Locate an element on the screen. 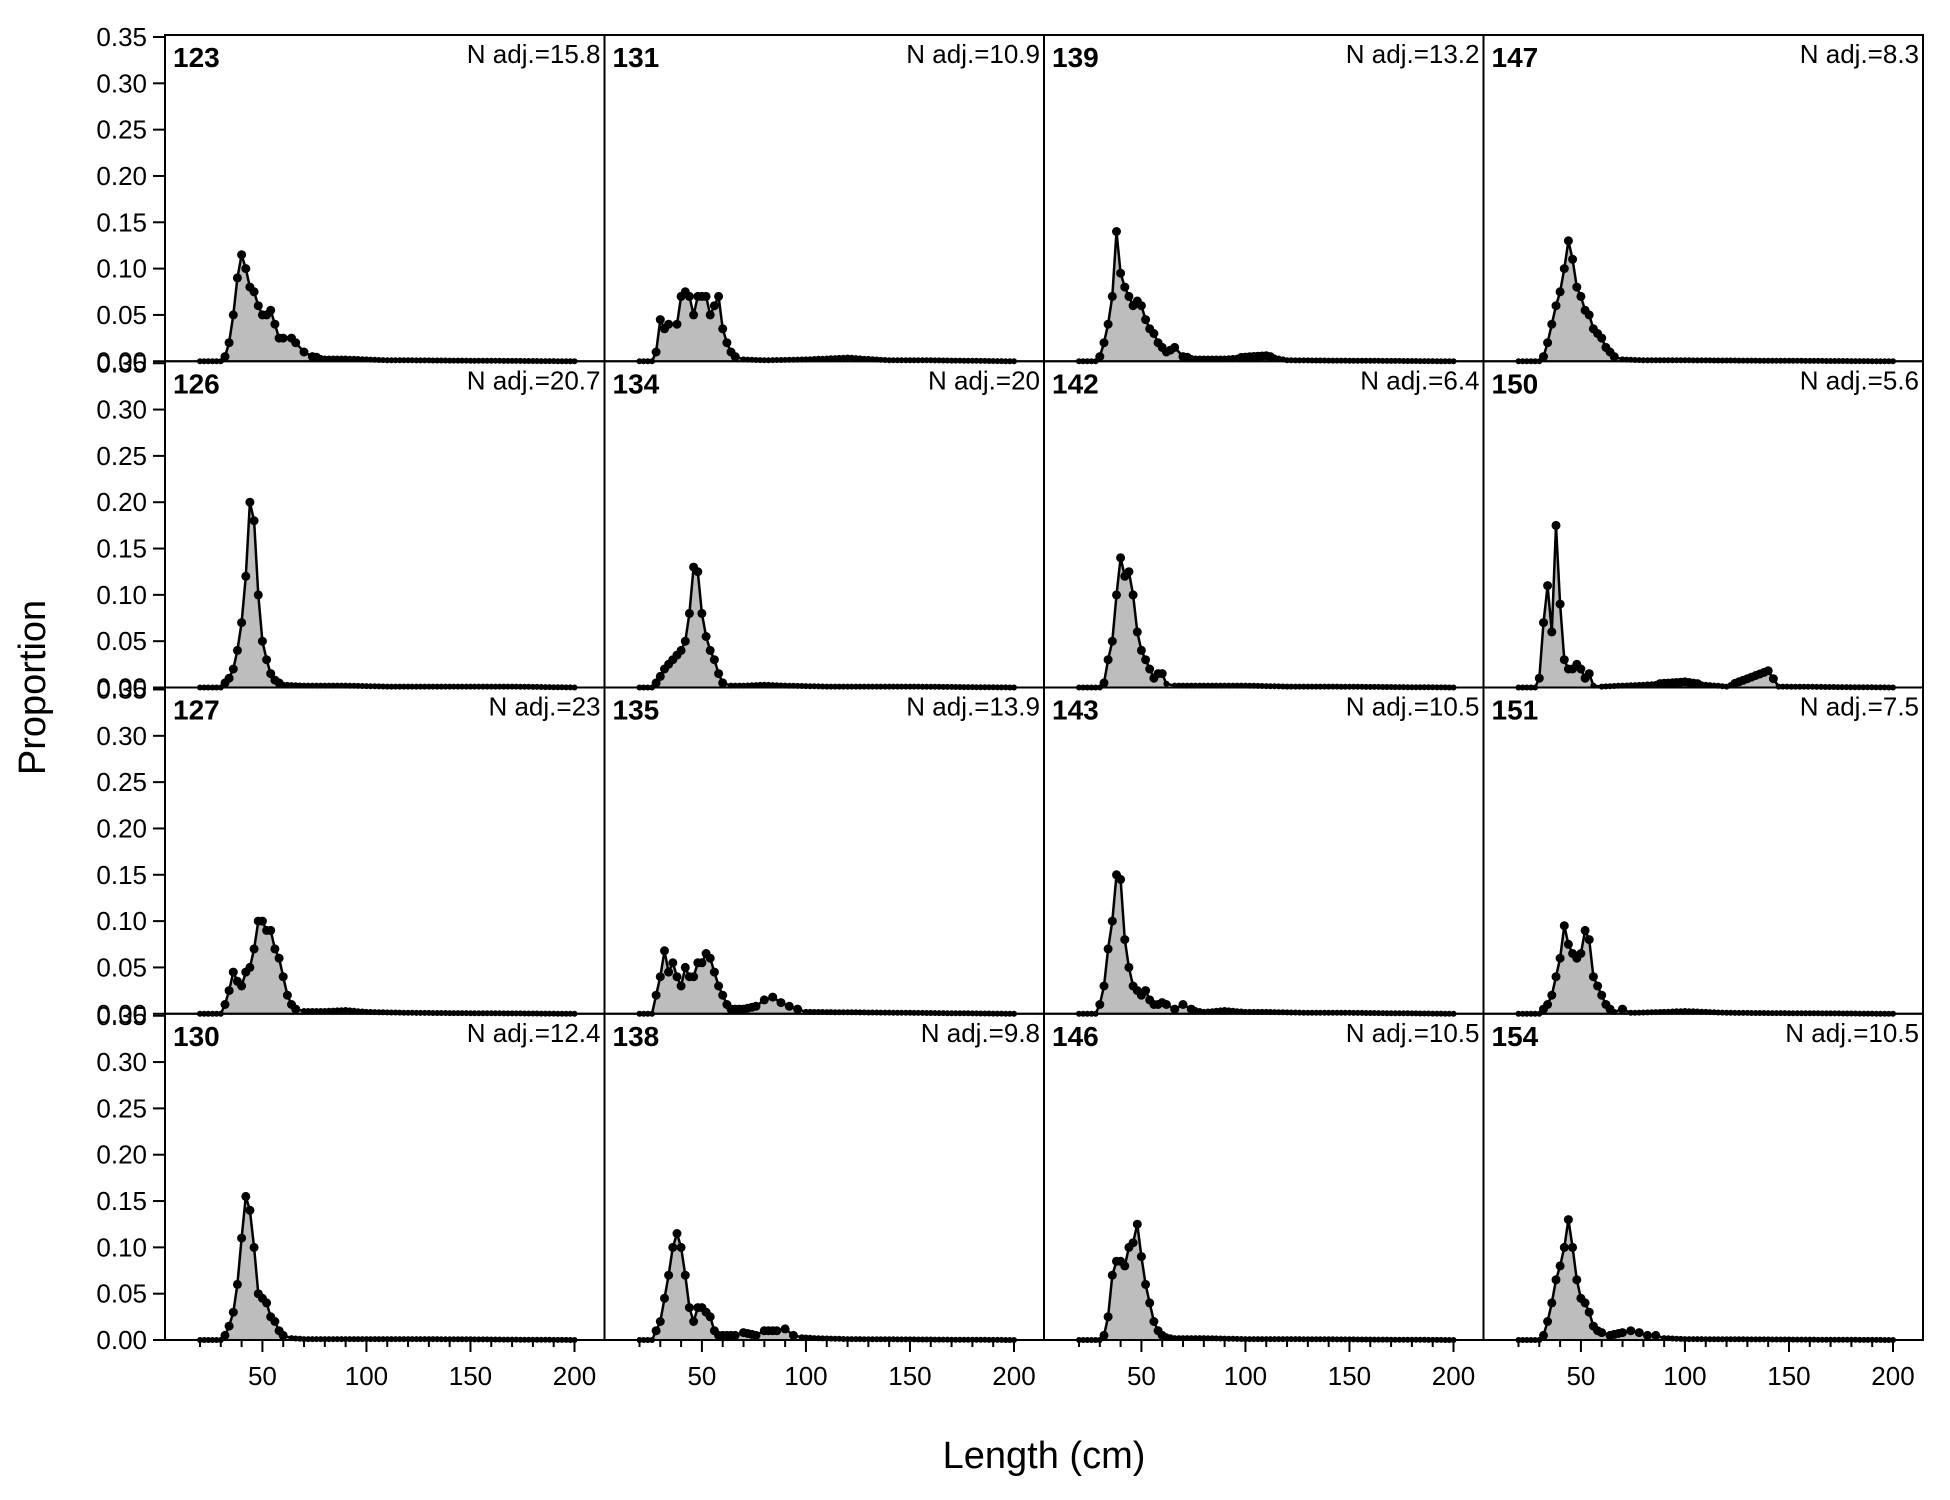 The height and width of the screenshot is (1500, 1950). panel-146: 146 N adj.=10.5 50 100 150 200 is located at coordinates (1264, 1201).